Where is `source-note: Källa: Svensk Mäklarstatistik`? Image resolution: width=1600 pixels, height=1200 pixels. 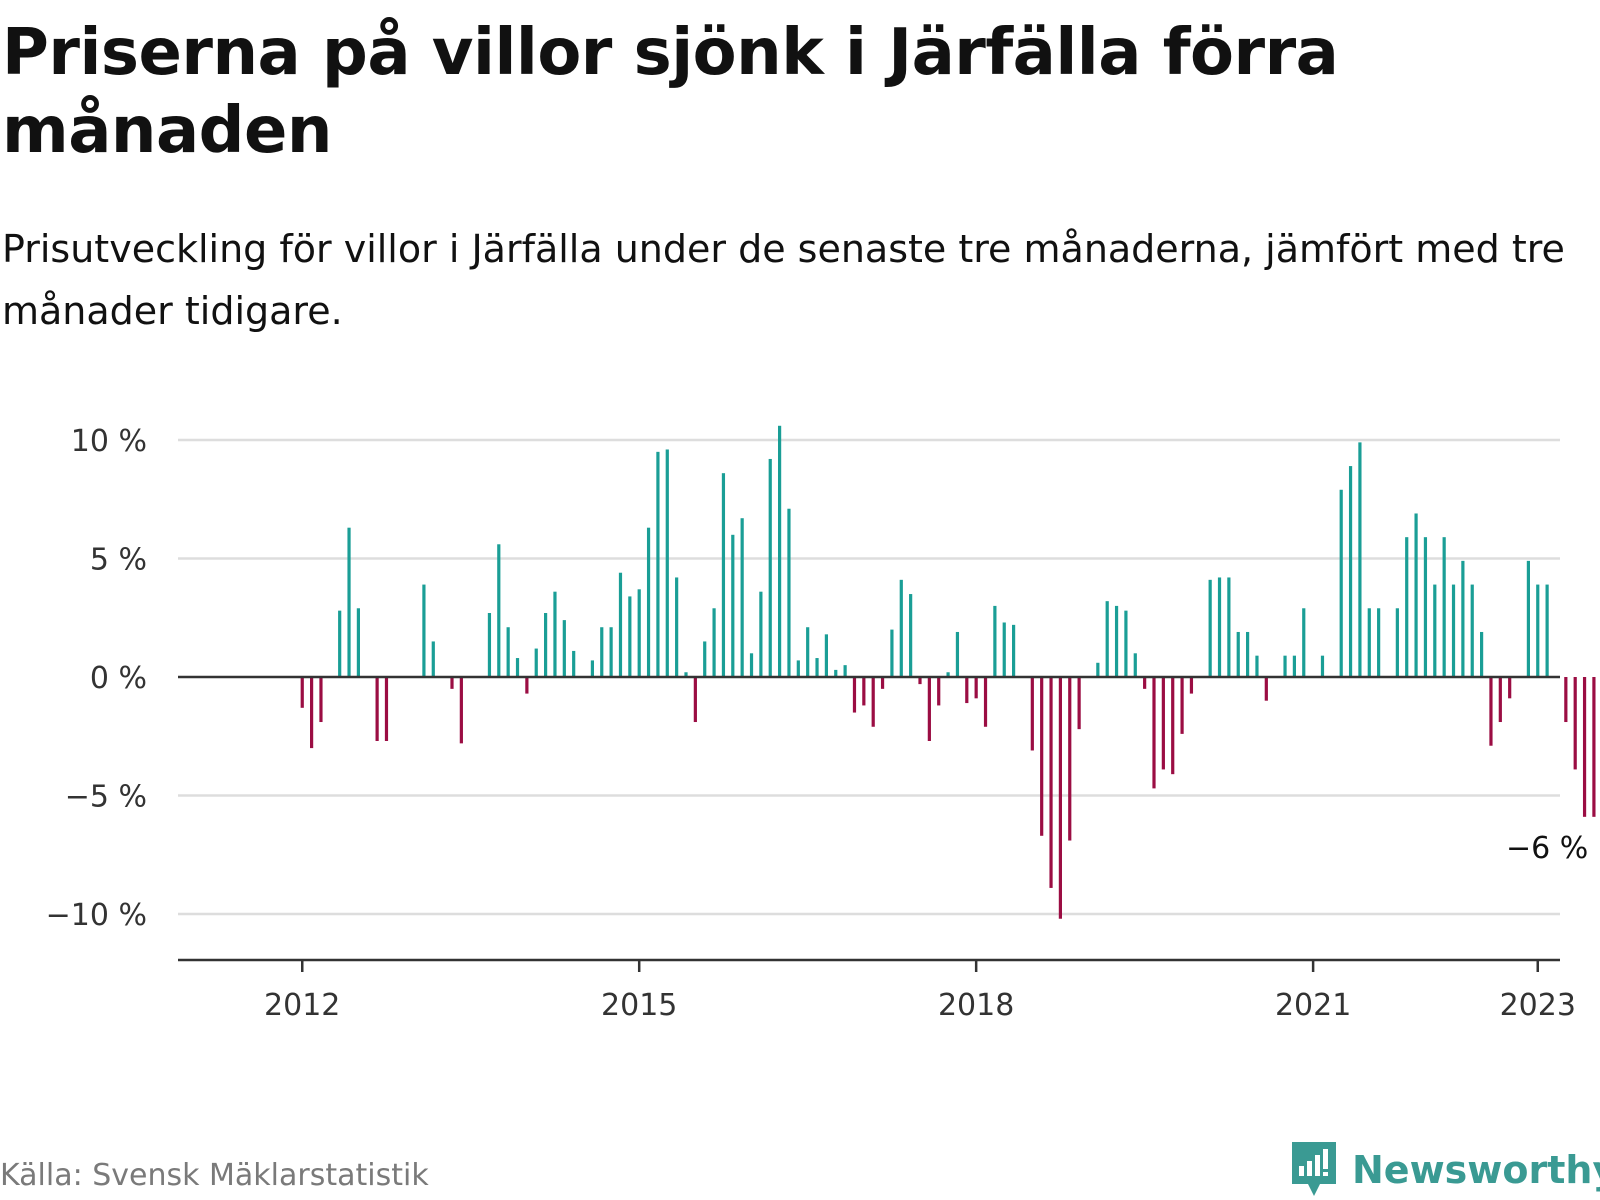 source-note: Källa: Svensk Mäklarstatistik is located at coordinates (214, 1175).